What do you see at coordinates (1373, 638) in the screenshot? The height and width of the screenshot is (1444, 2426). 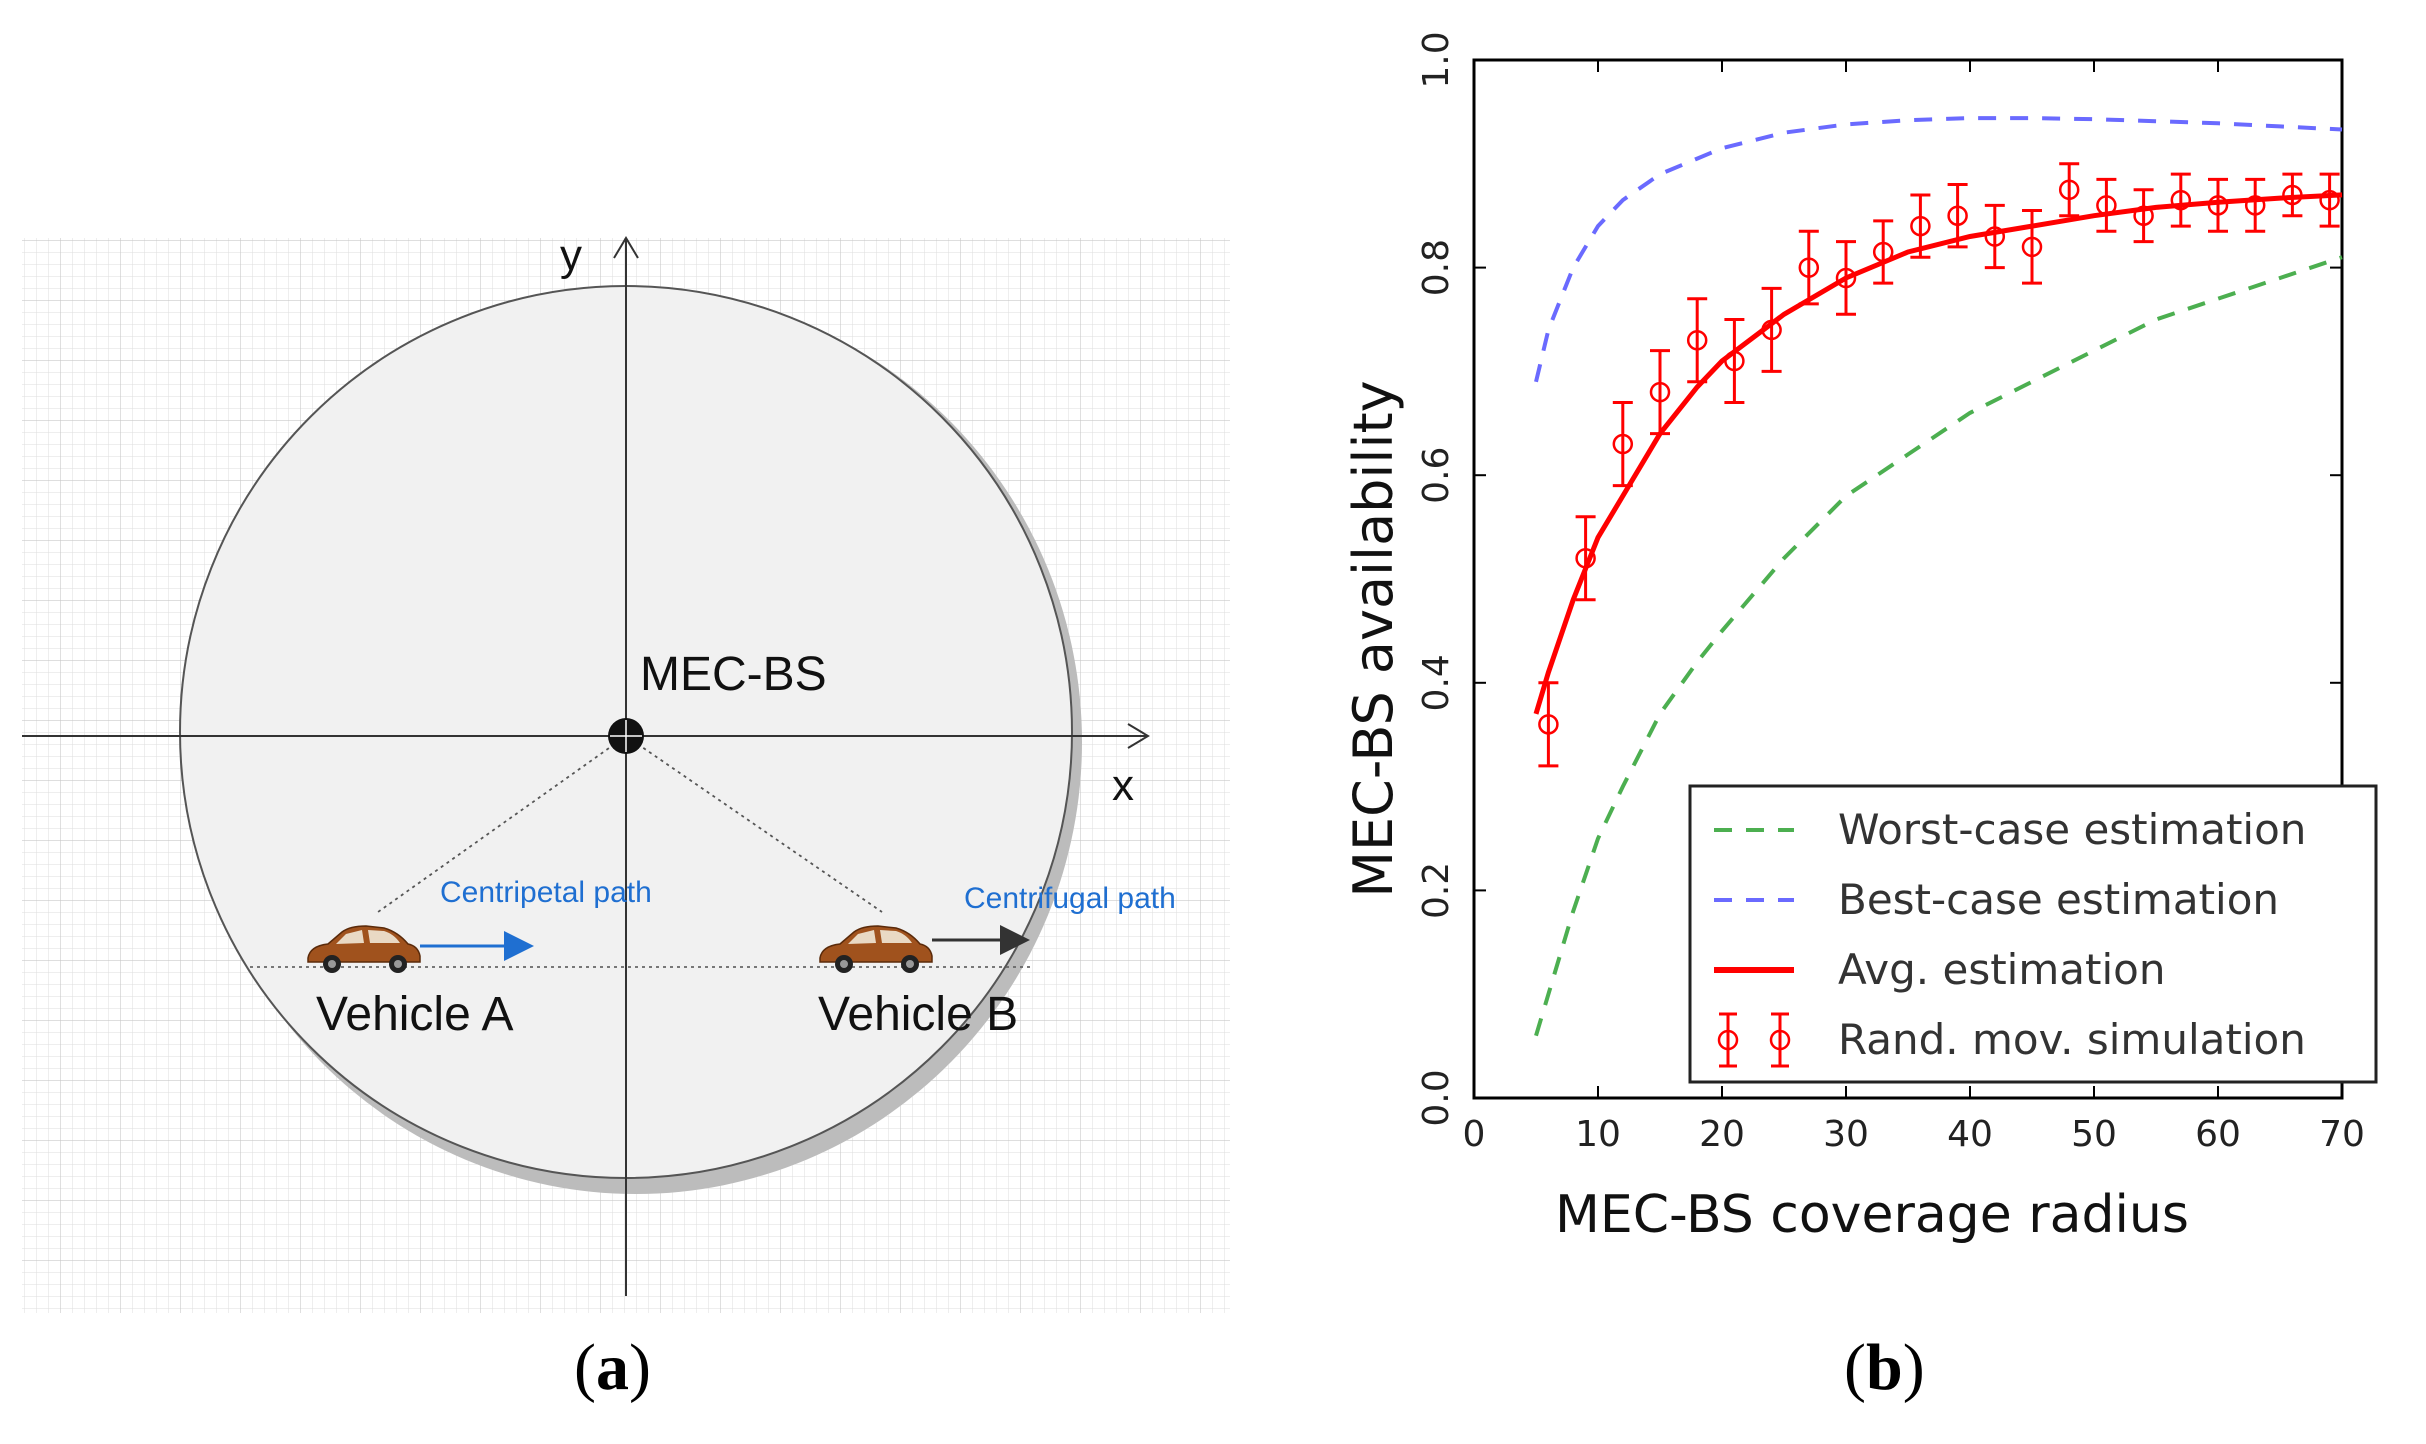 I see `y-axis-title: MEC-BS availability` at bounding box center [1373, 638].